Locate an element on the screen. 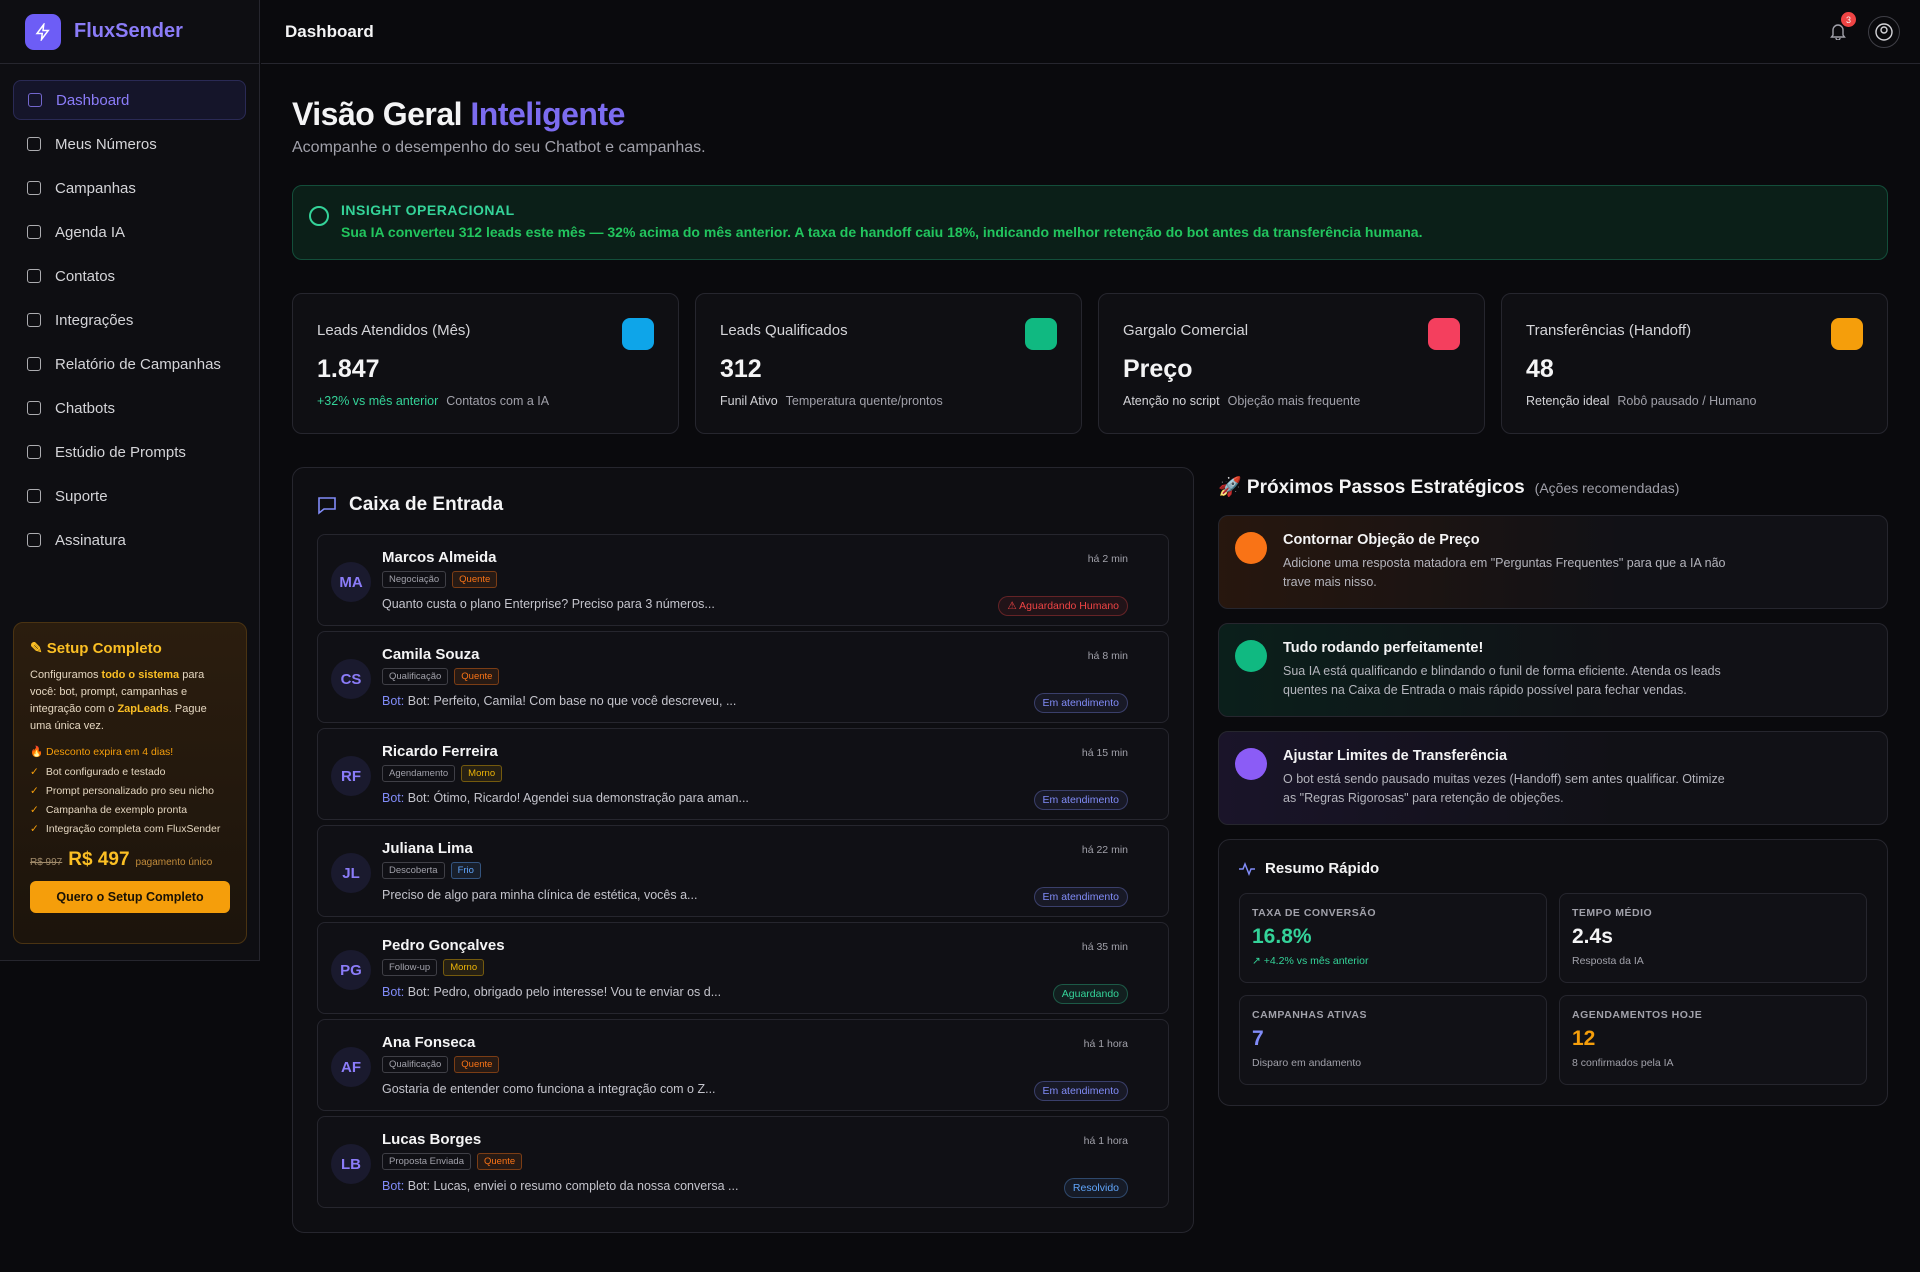 This screenshot has width=1920, height=1272. kpi-label: Gargalo Comercial is located at coordinates (1186, 330).